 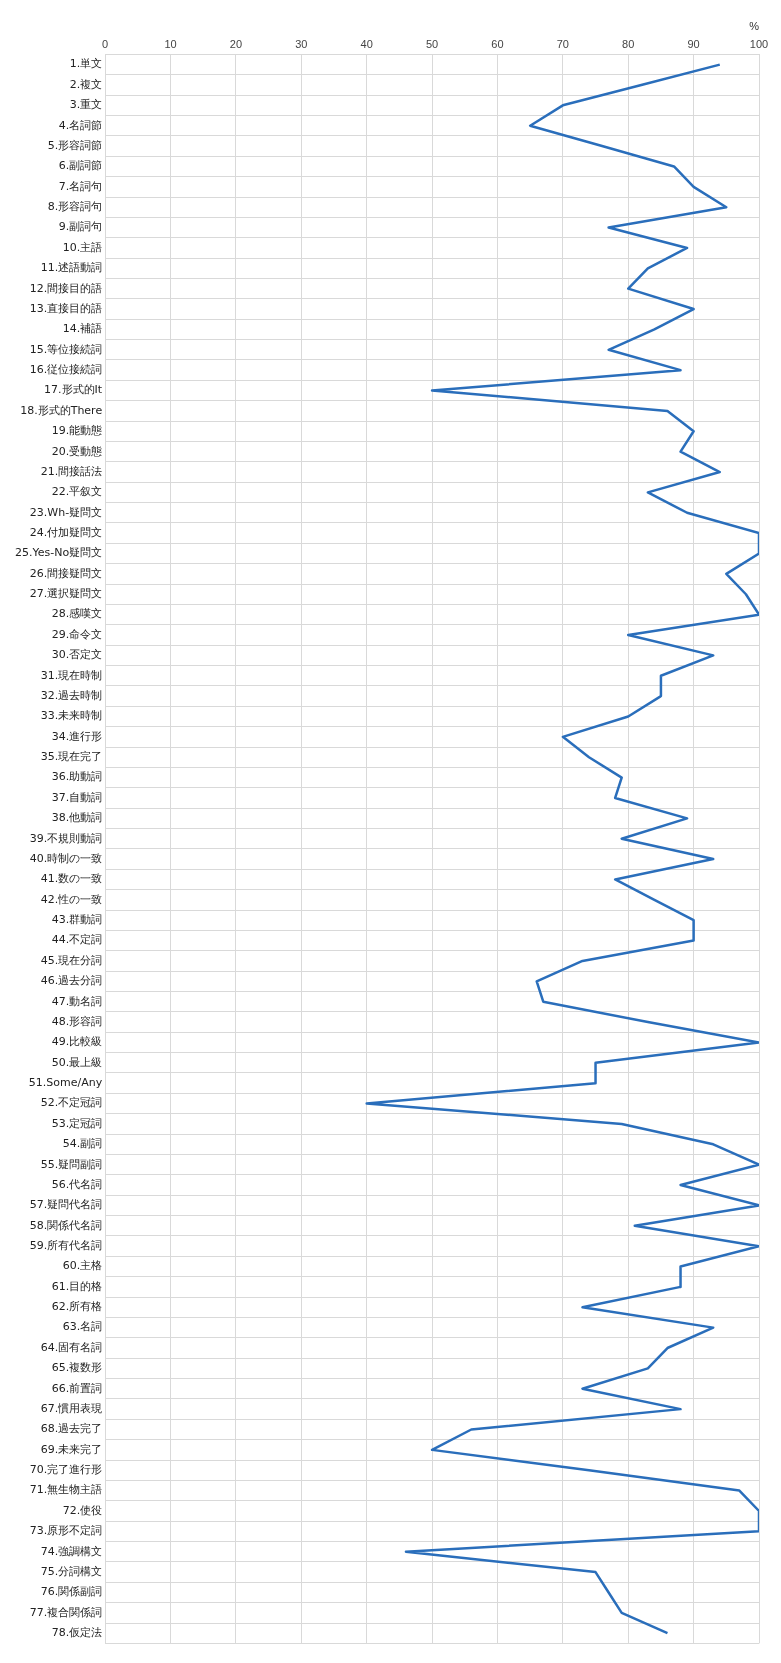 I want to click on y-tick-label: 16.従位接続詞, so click(x=66, y=370).